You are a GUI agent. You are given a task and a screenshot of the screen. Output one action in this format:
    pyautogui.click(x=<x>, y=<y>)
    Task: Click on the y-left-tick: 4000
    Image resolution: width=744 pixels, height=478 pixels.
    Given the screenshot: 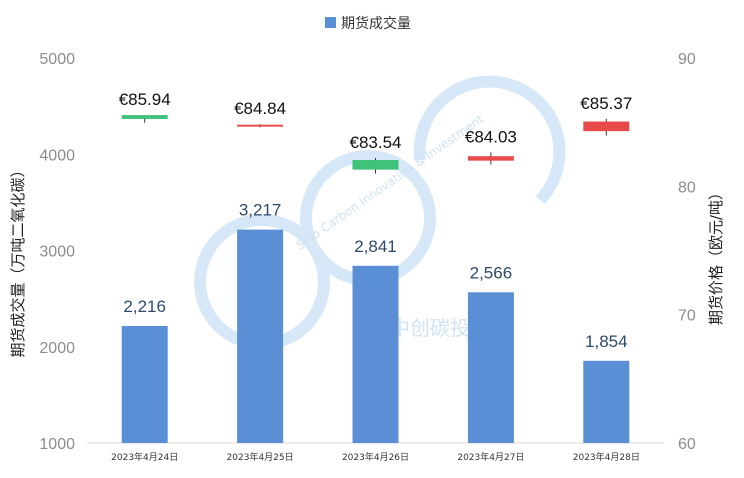 What is the action you would take?
    pyautogui.click(x=57, y=155)
    